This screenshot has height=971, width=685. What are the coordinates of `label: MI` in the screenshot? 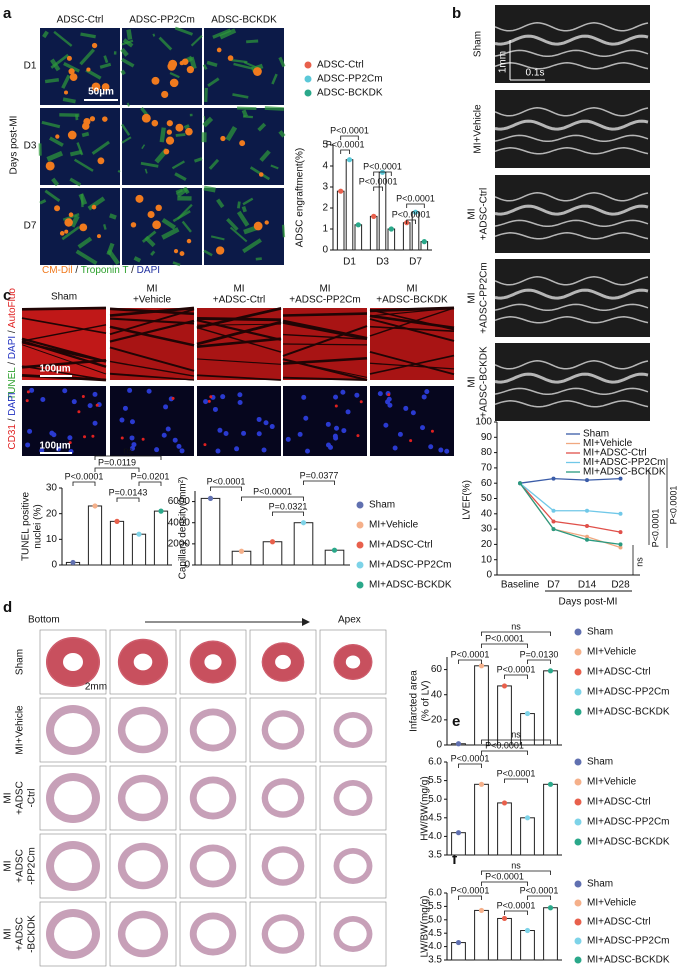 It's located at (8, 797).